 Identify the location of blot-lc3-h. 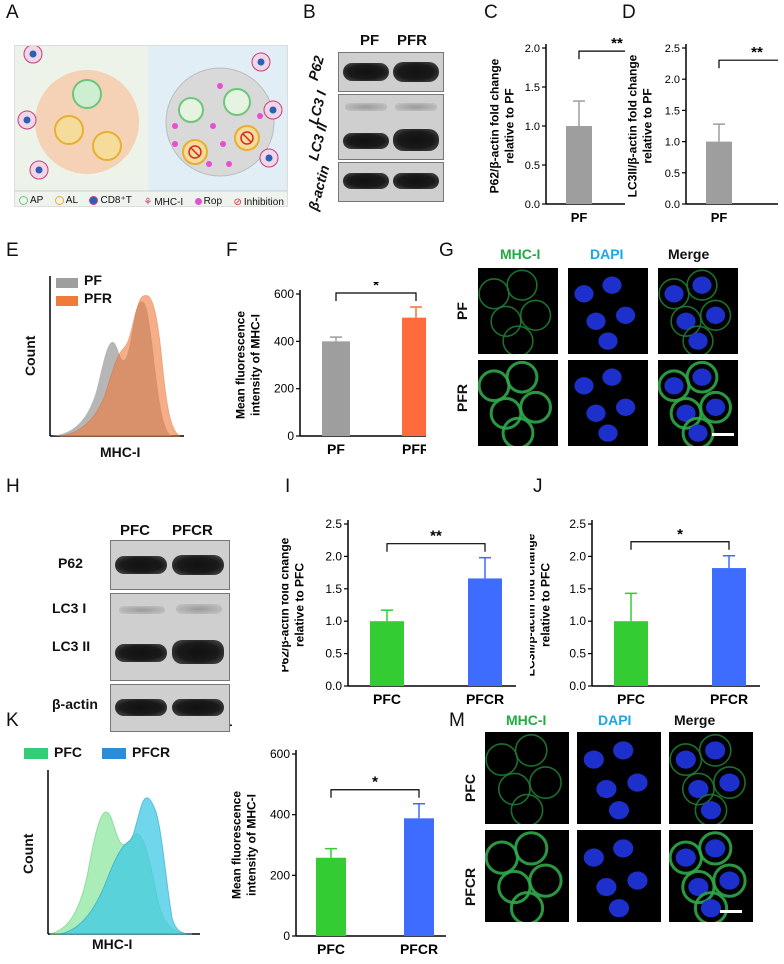
(170, 637).